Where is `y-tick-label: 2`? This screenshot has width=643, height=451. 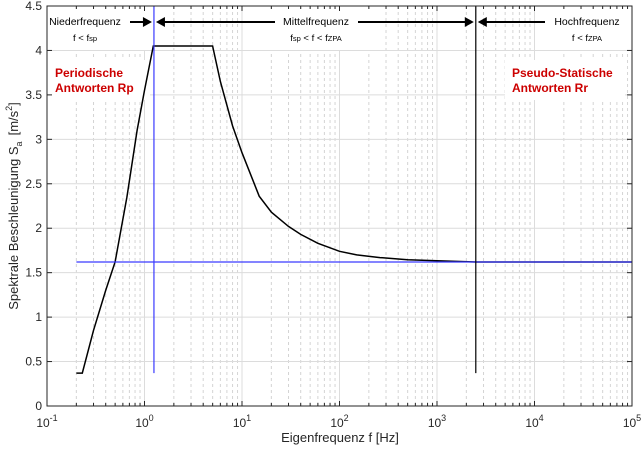 y-tick-label: 2 is located at coordinates (38, 228).